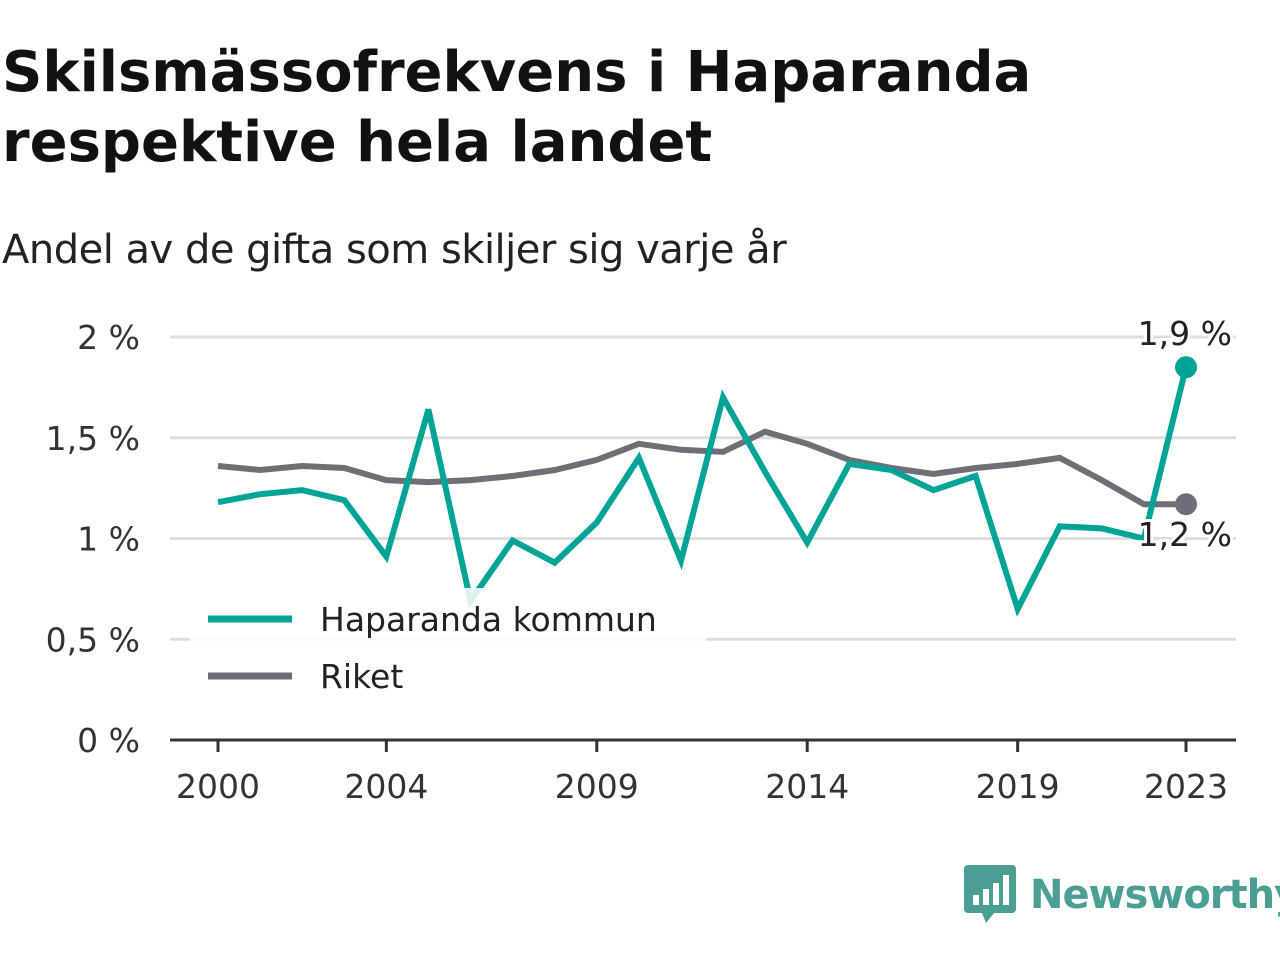  What do you see at coordinates (218, 786) in the screenshot?
I see `x-tick-label: 2000` at bounding box center [218, 786].